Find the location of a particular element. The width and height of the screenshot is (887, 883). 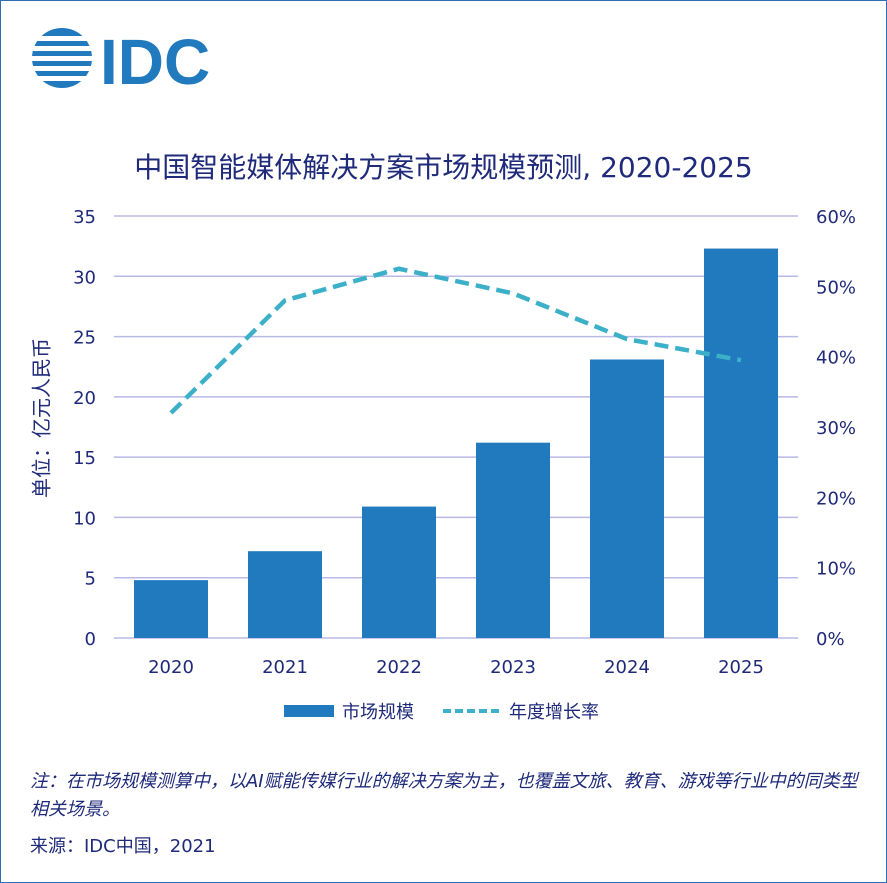

y-tick-left: 5 is located at coordinates (90, 579).